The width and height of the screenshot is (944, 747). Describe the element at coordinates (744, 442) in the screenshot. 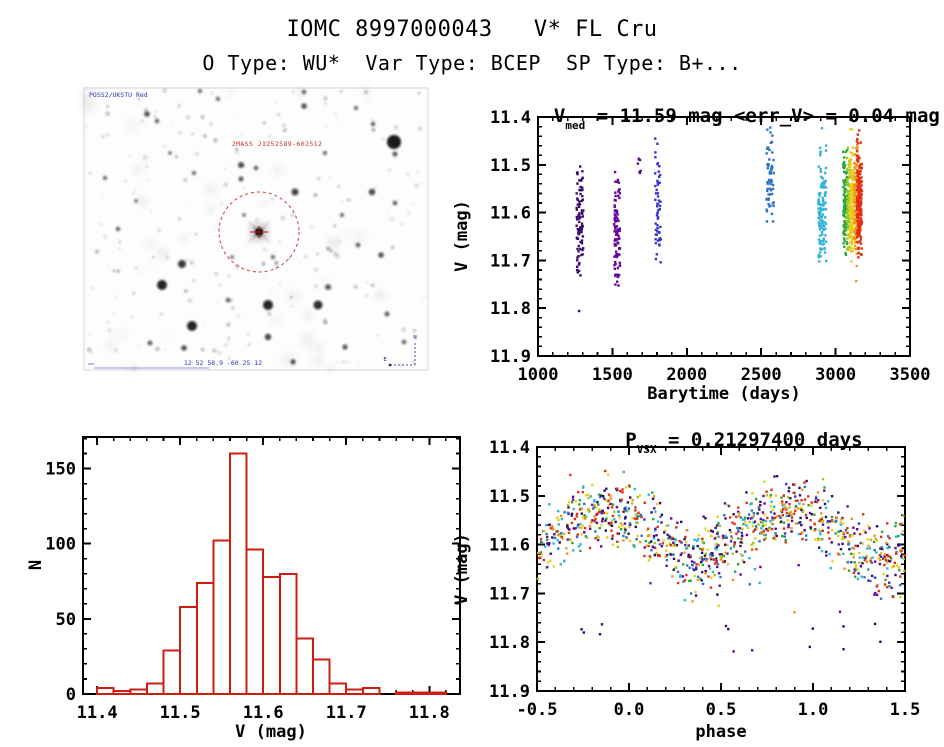

I see `phase-title: PVSX = 0.21297400 days` at that location.